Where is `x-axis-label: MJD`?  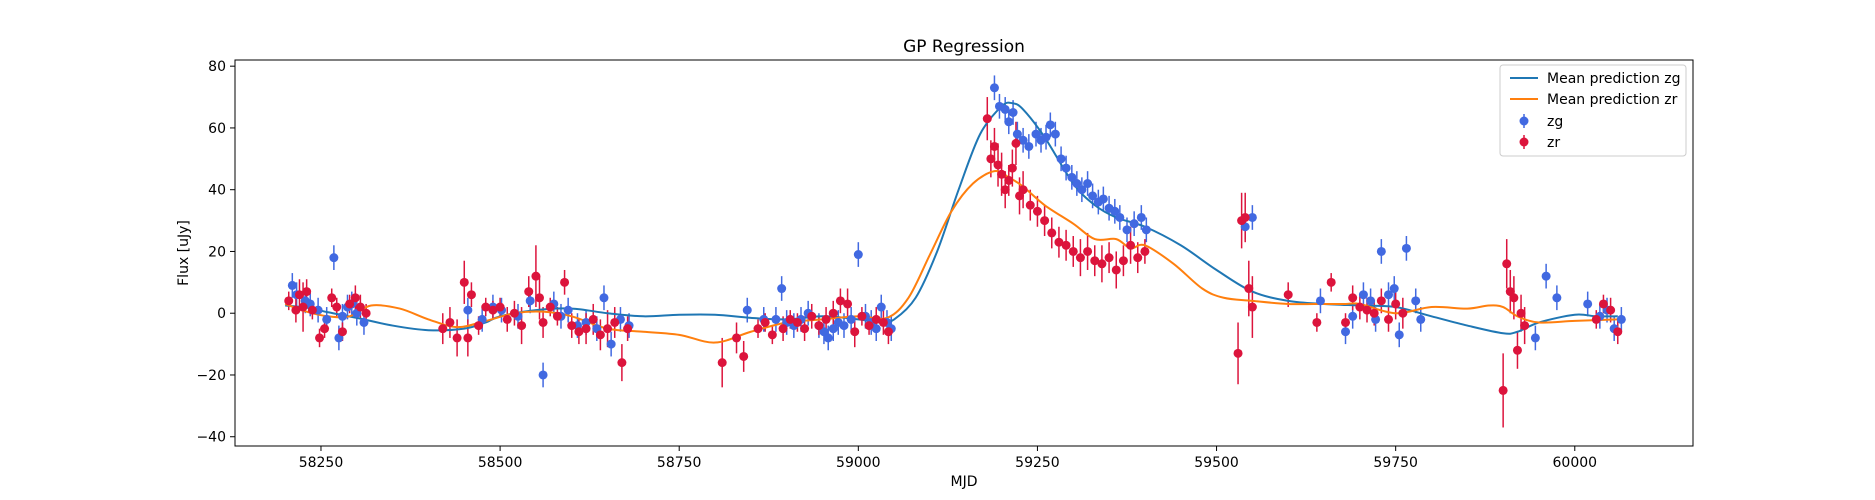
x-axis-label: MJD is located at coordinates (964, 482).